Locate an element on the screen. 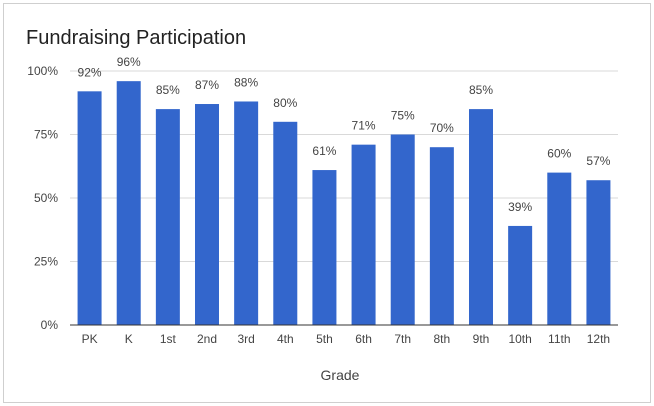  data-label: 60% is located at coordinates (559, 154).